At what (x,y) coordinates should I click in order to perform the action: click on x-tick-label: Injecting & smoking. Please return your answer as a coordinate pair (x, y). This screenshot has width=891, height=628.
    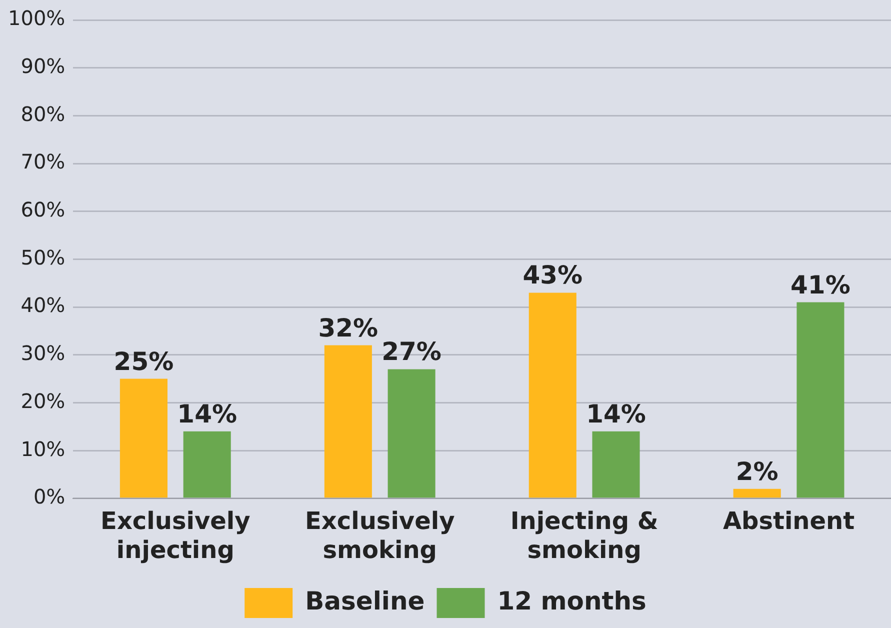
    Looking at the image, I should click on (584, 535).